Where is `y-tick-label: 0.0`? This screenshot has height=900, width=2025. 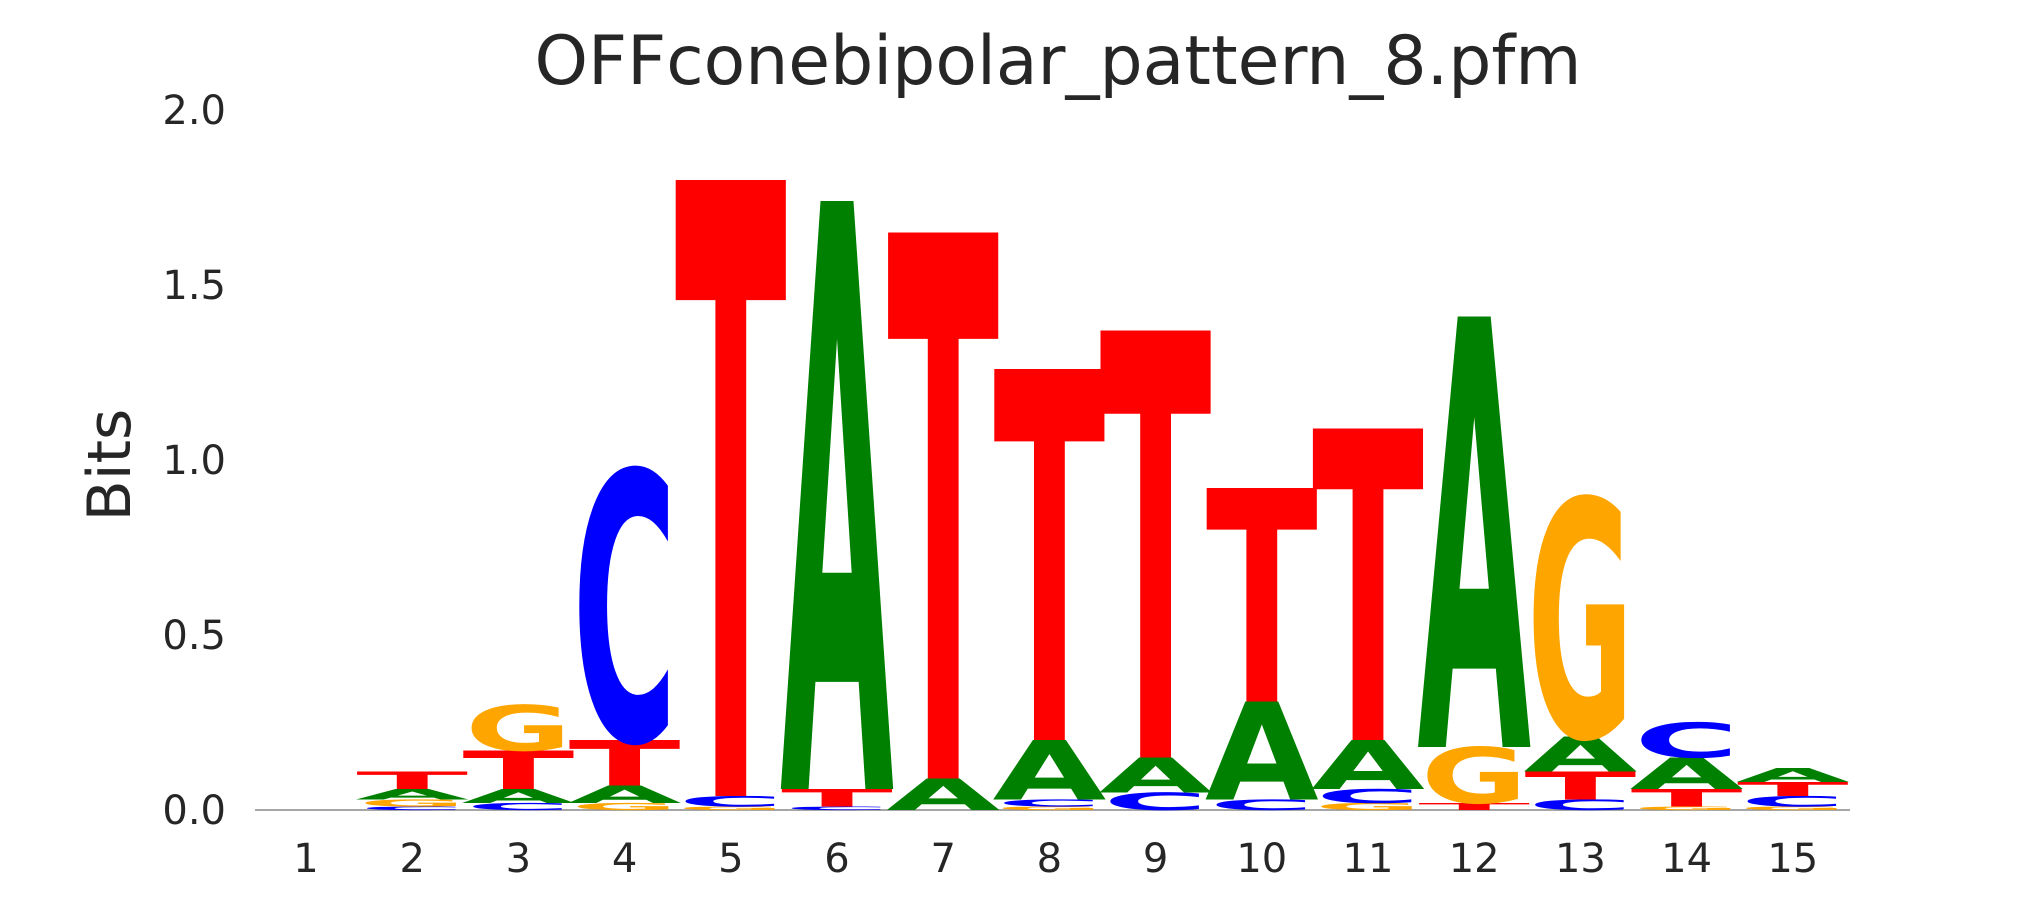 y-tick-label: 0.0 is located at coordinates (194, 811).